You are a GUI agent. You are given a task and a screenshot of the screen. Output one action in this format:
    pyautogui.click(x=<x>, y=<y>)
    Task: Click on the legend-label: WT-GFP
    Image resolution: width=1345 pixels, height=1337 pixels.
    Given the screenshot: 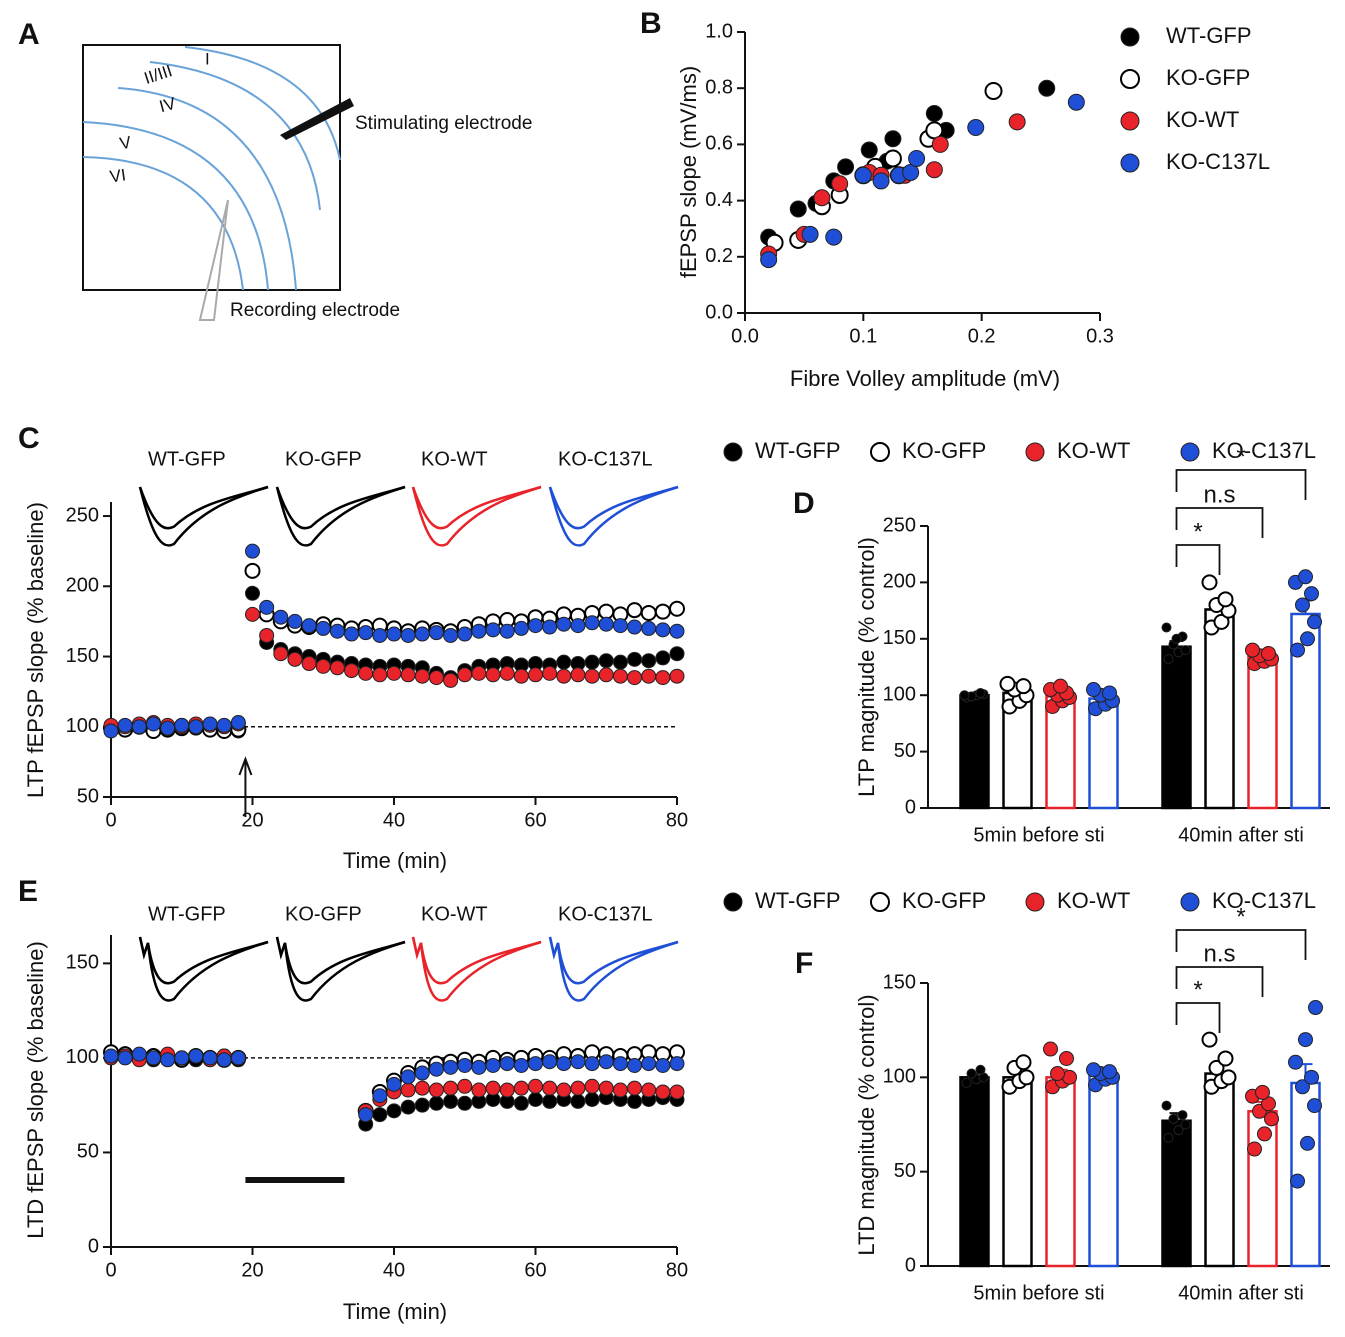 What is the action you would take?
    pyautogui.click(x=1209, y=35)
    